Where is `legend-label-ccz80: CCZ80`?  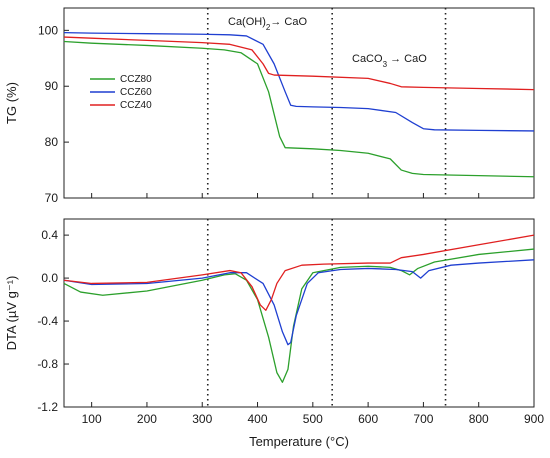 legend-label-ccz80: CCZ80 is located at coordinates (136, 79).